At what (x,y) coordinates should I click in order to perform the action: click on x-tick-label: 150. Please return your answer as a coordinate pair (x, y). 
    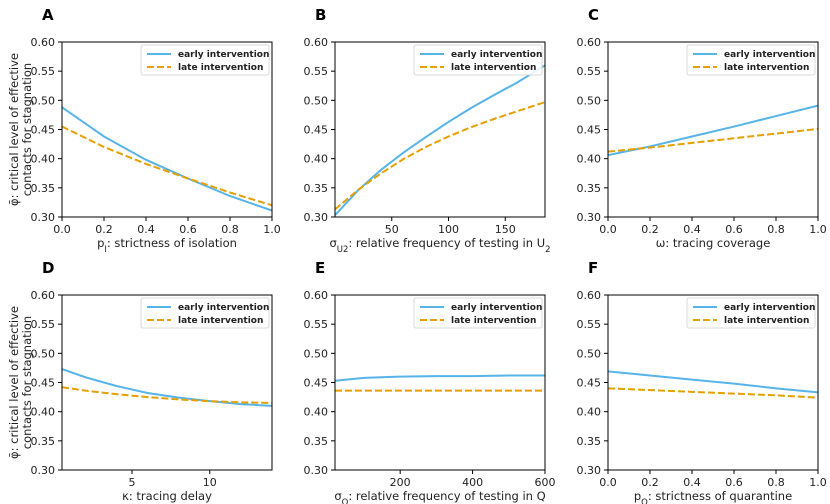
    Looking at the image, I should click on (505, 229).